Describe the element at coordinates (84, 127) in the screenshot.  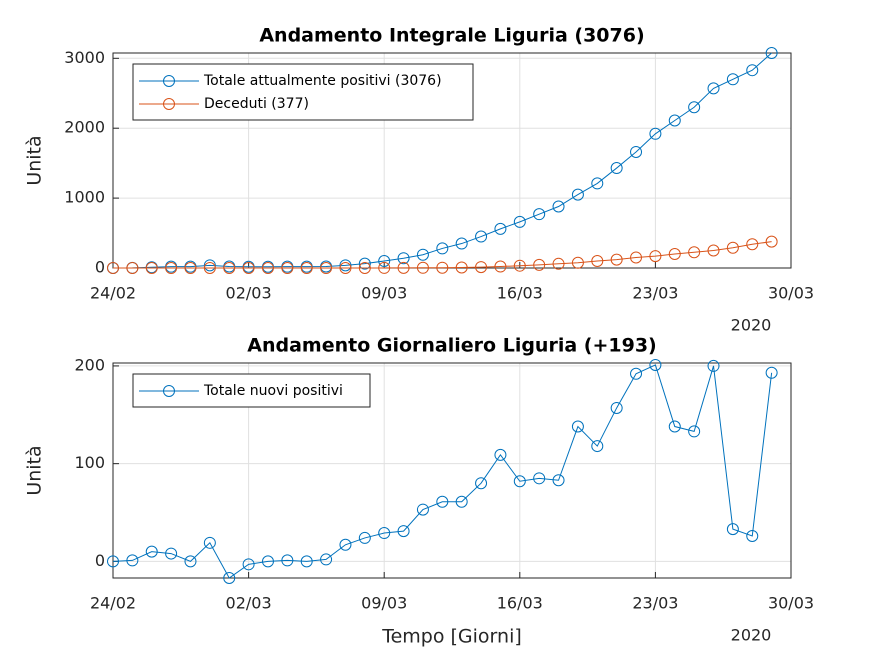
I see `y-tick-label: 2000` at that location.